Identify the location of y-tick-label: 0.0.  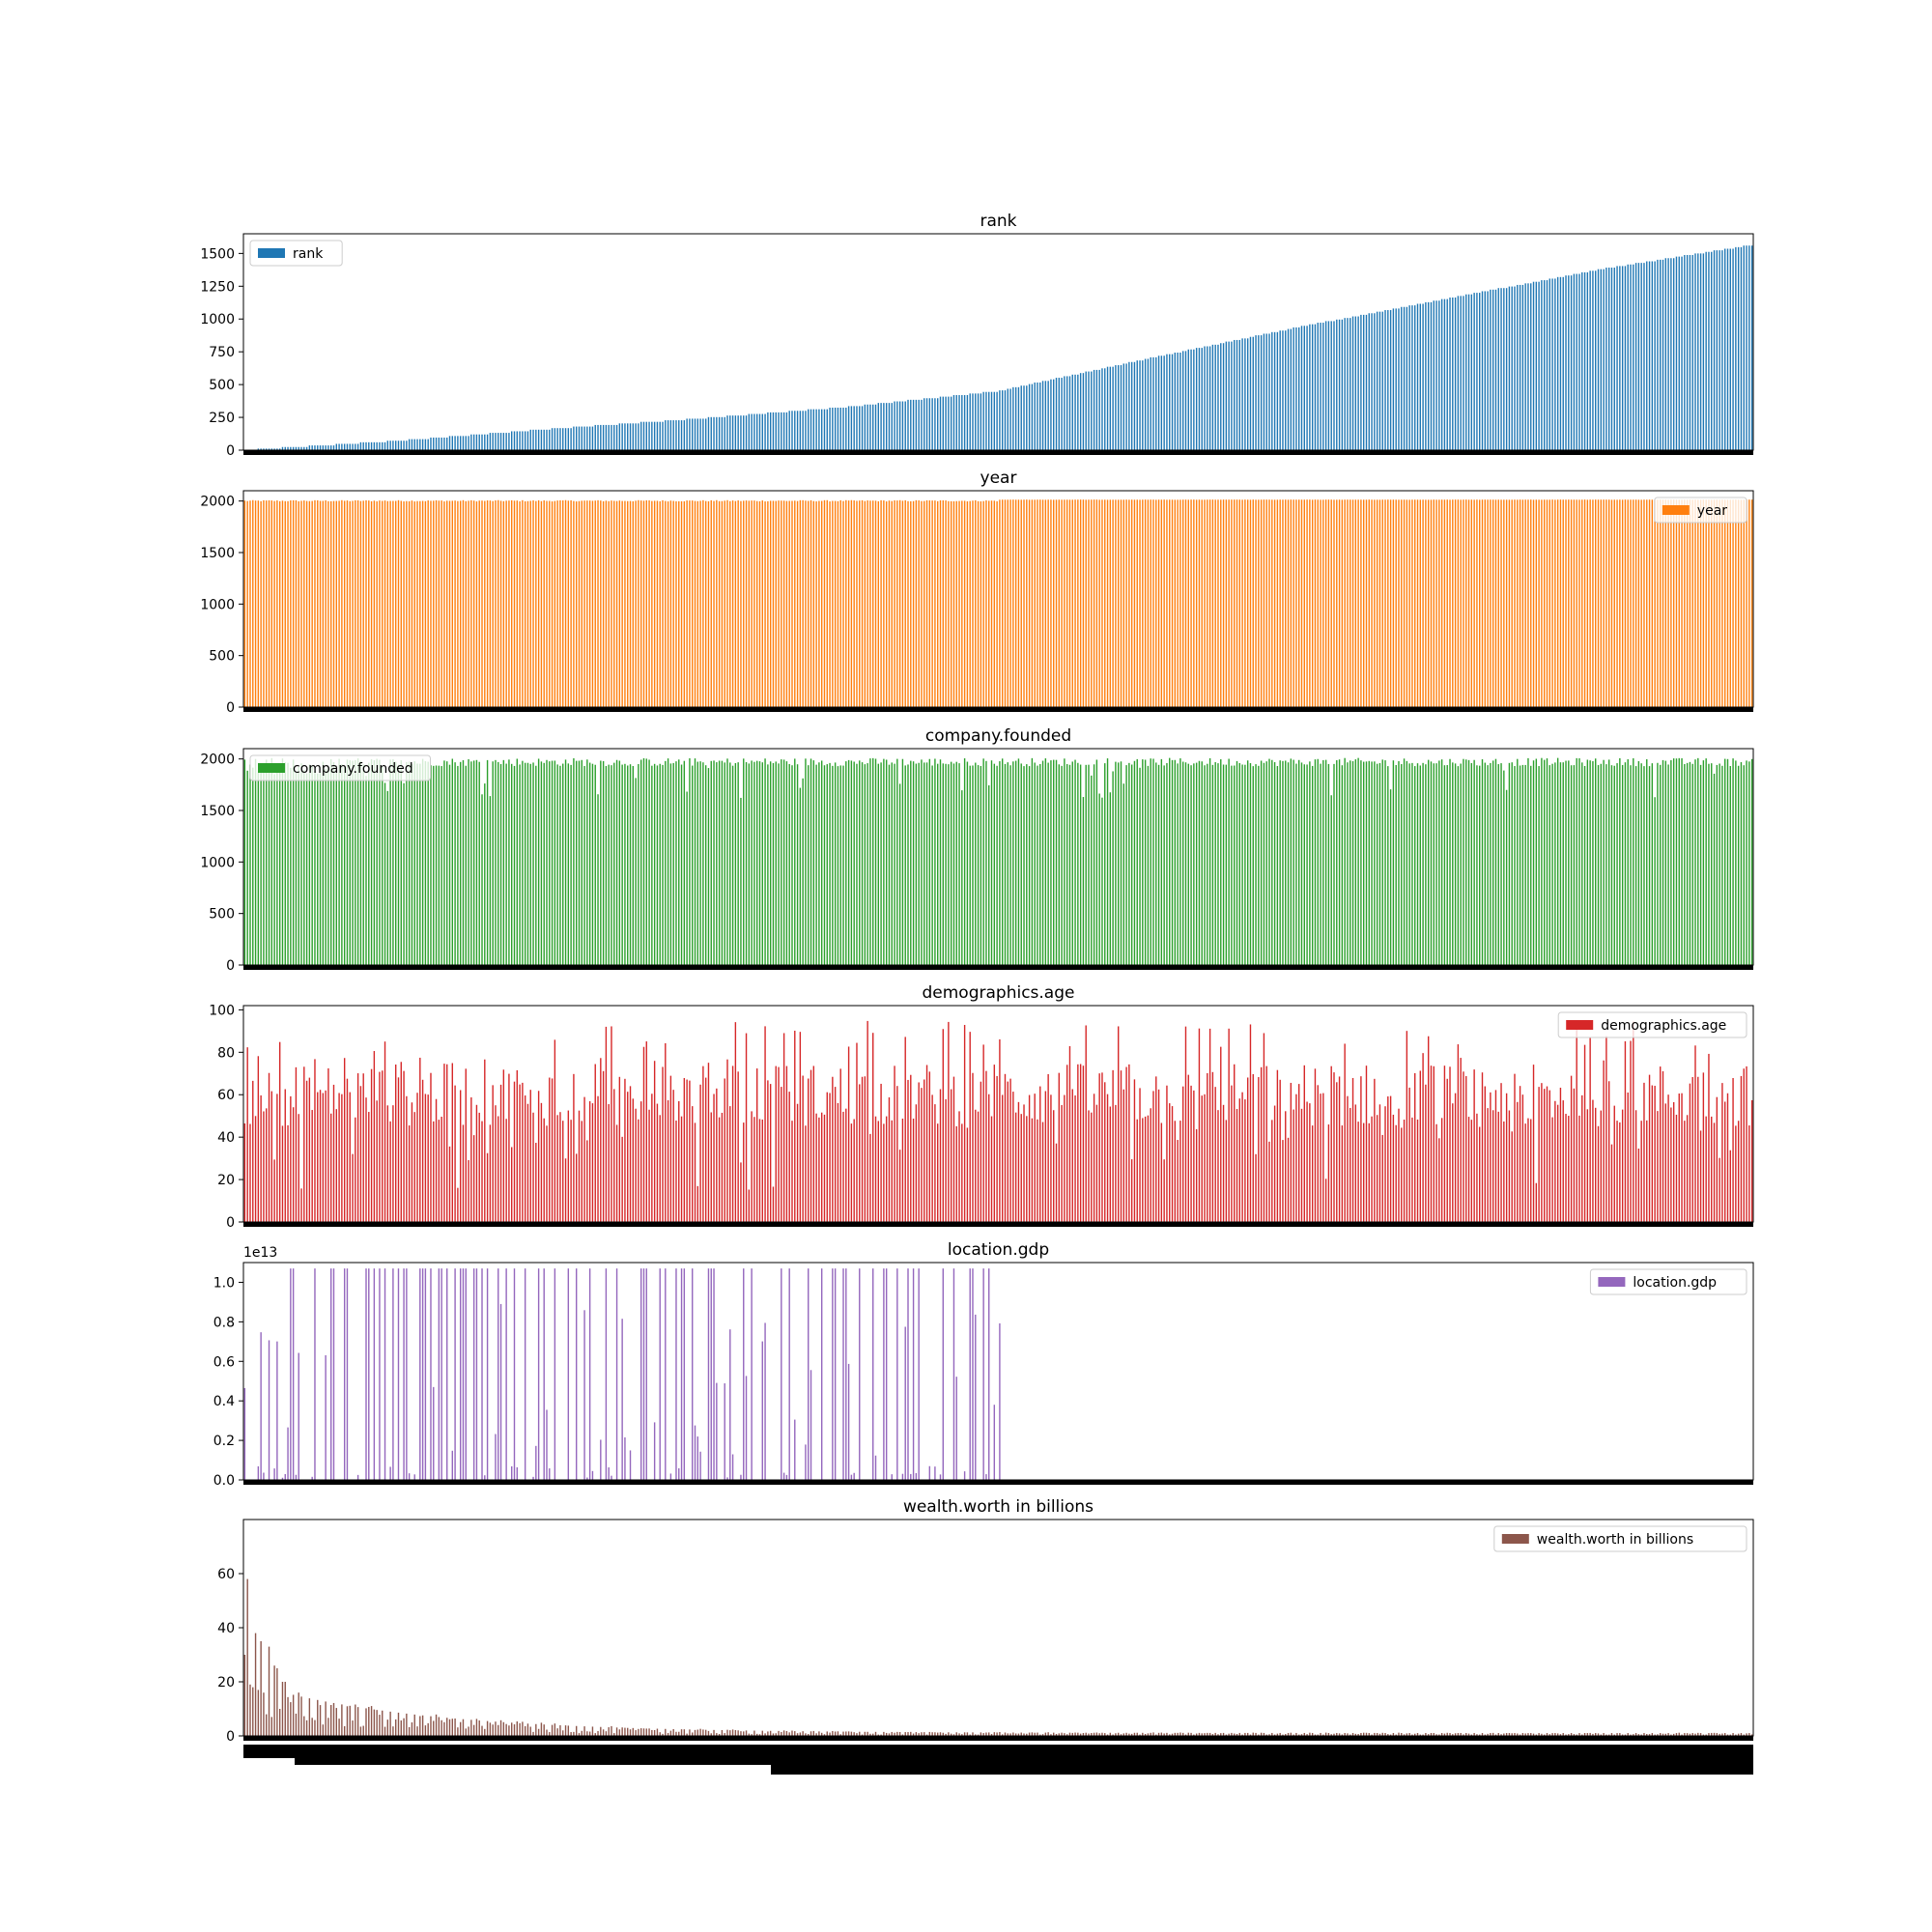
(224, 1481).